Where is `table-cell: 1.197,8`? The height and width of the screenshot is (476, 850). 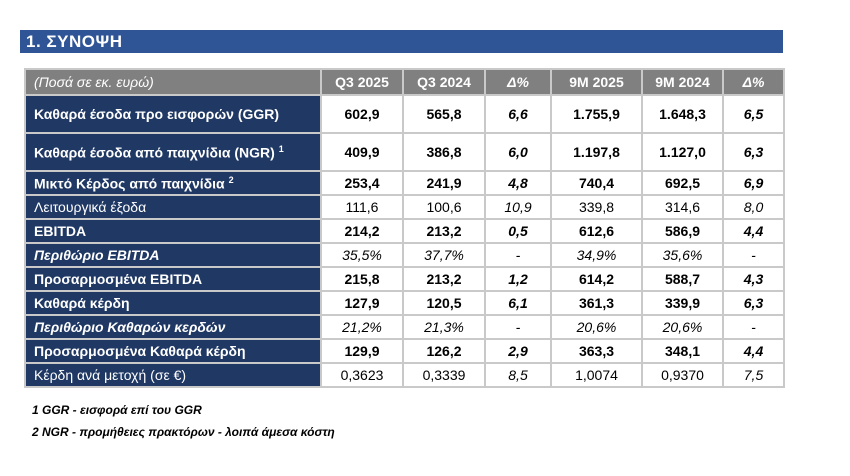
table-cell: 1.197,8 is located at coordinates (596, 152).